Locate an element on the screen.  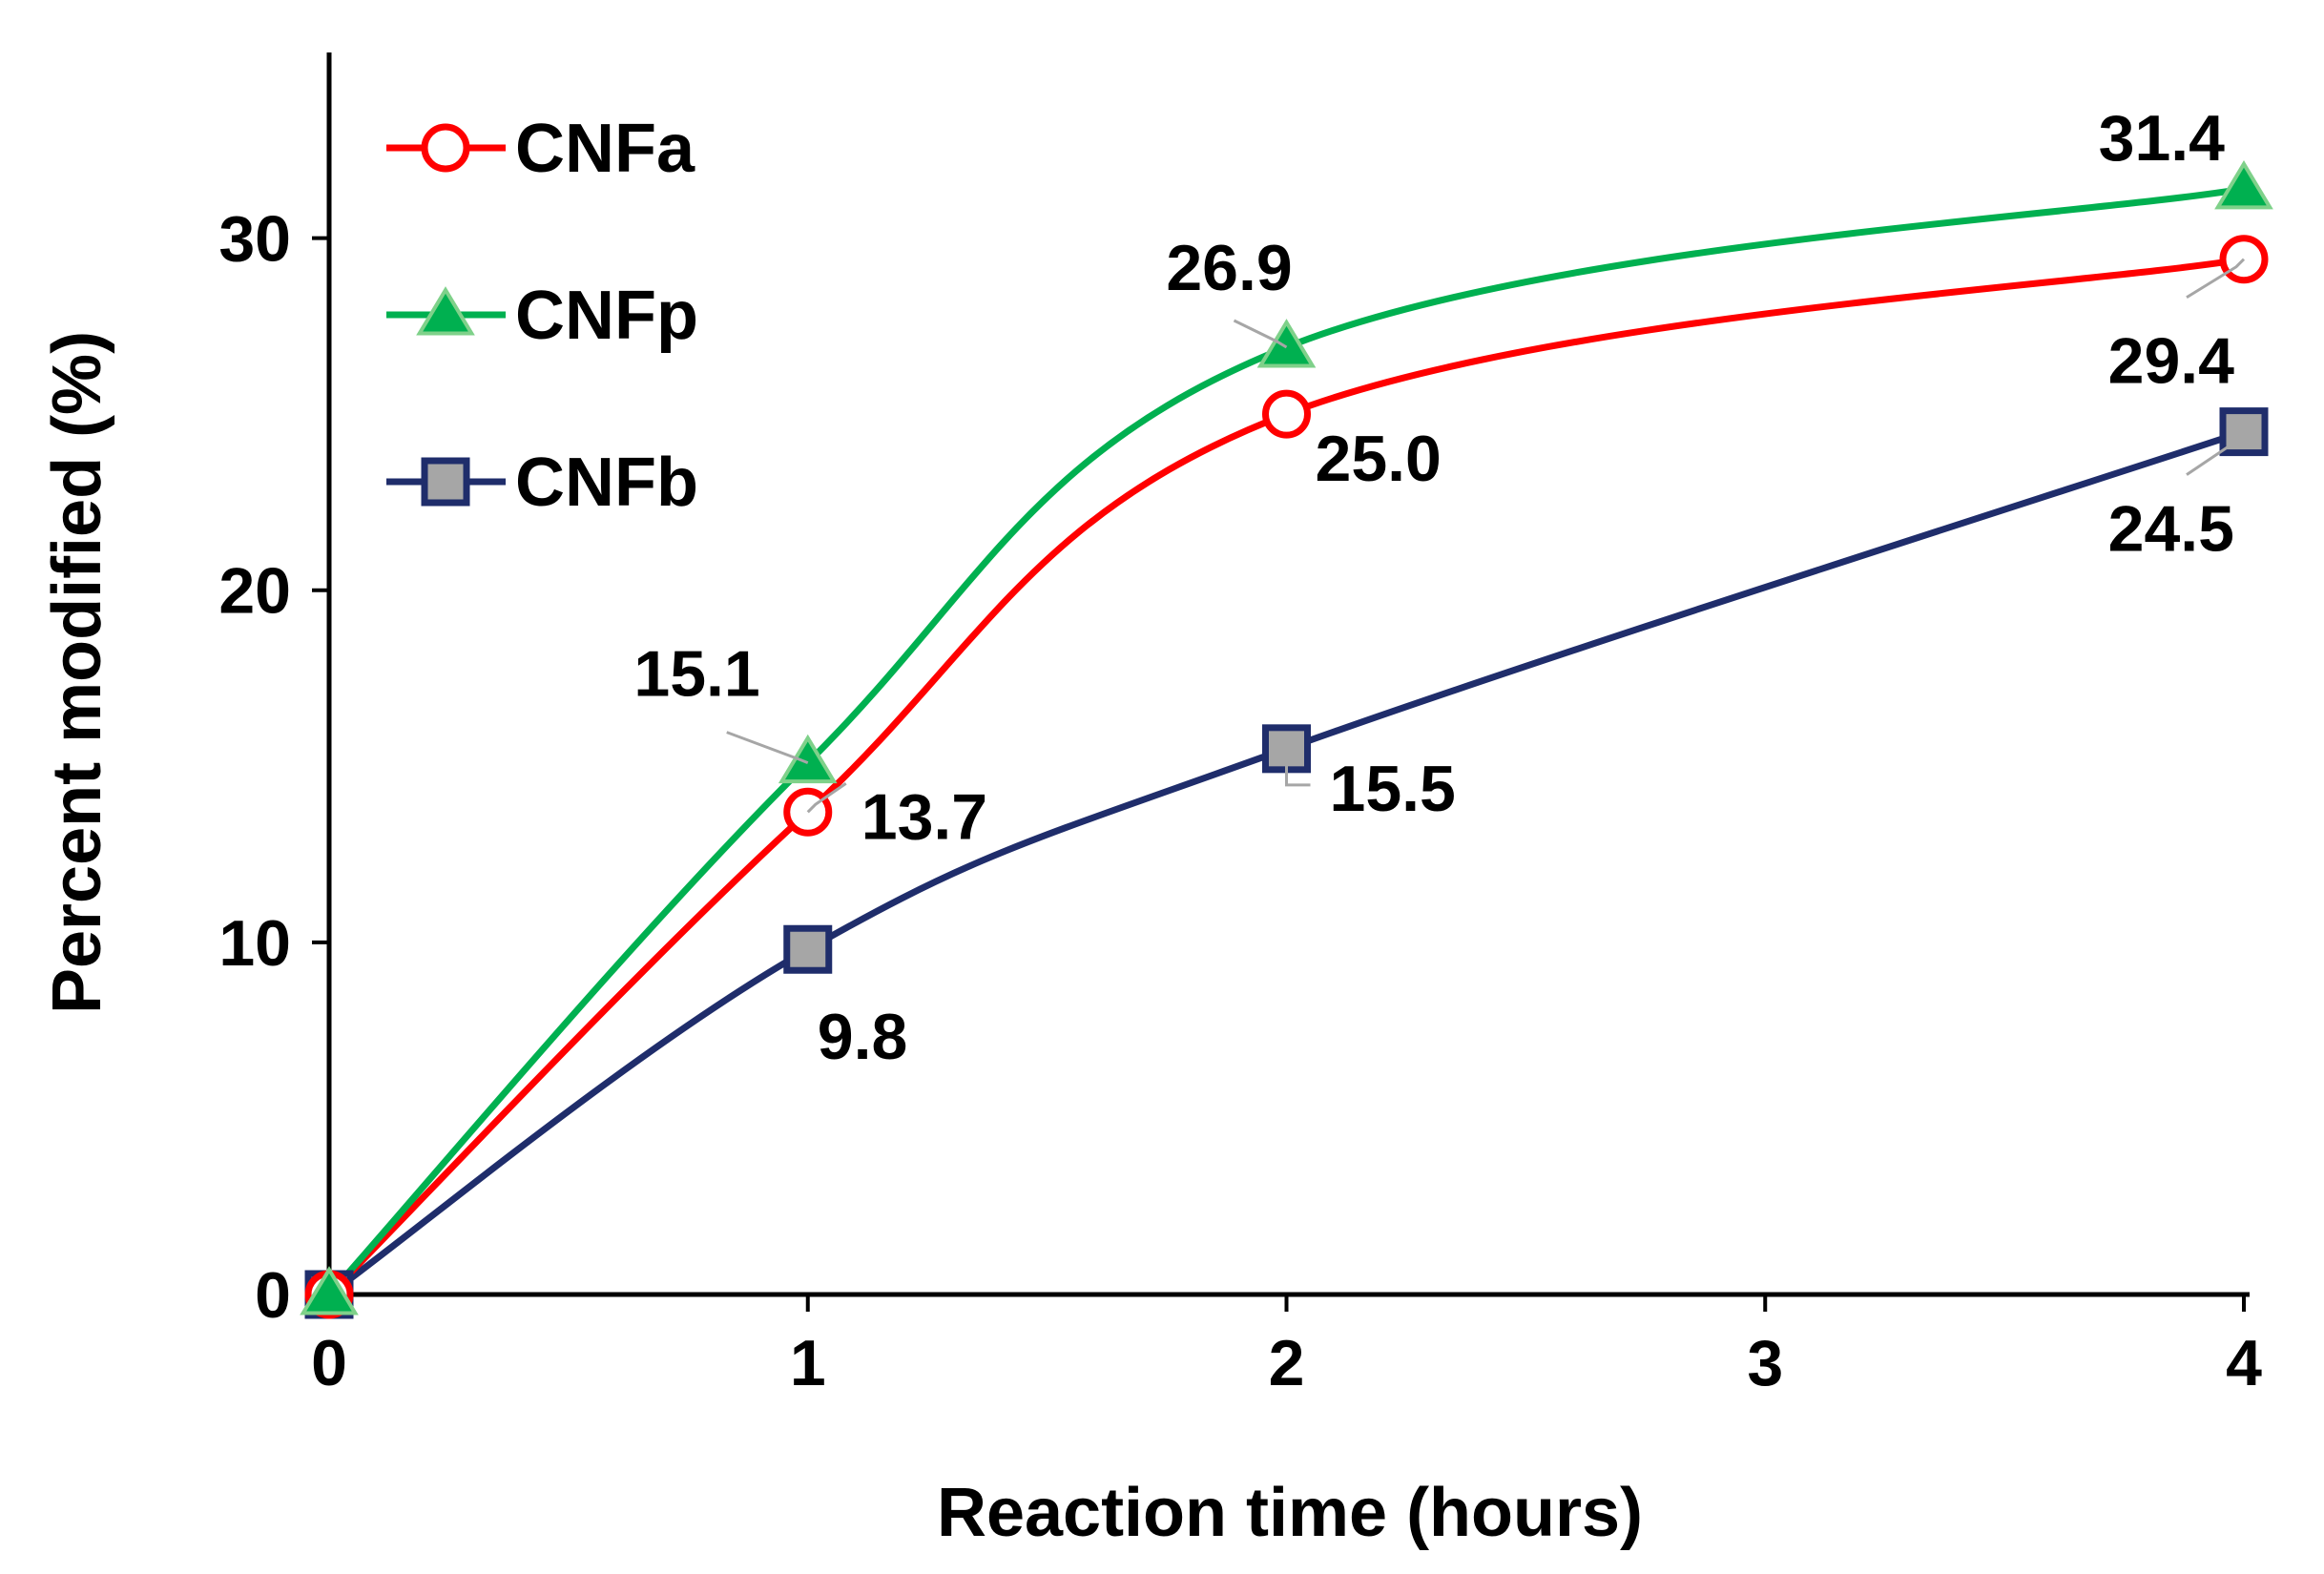
legend-marker-cnfp is located at coordinates (445, 311).